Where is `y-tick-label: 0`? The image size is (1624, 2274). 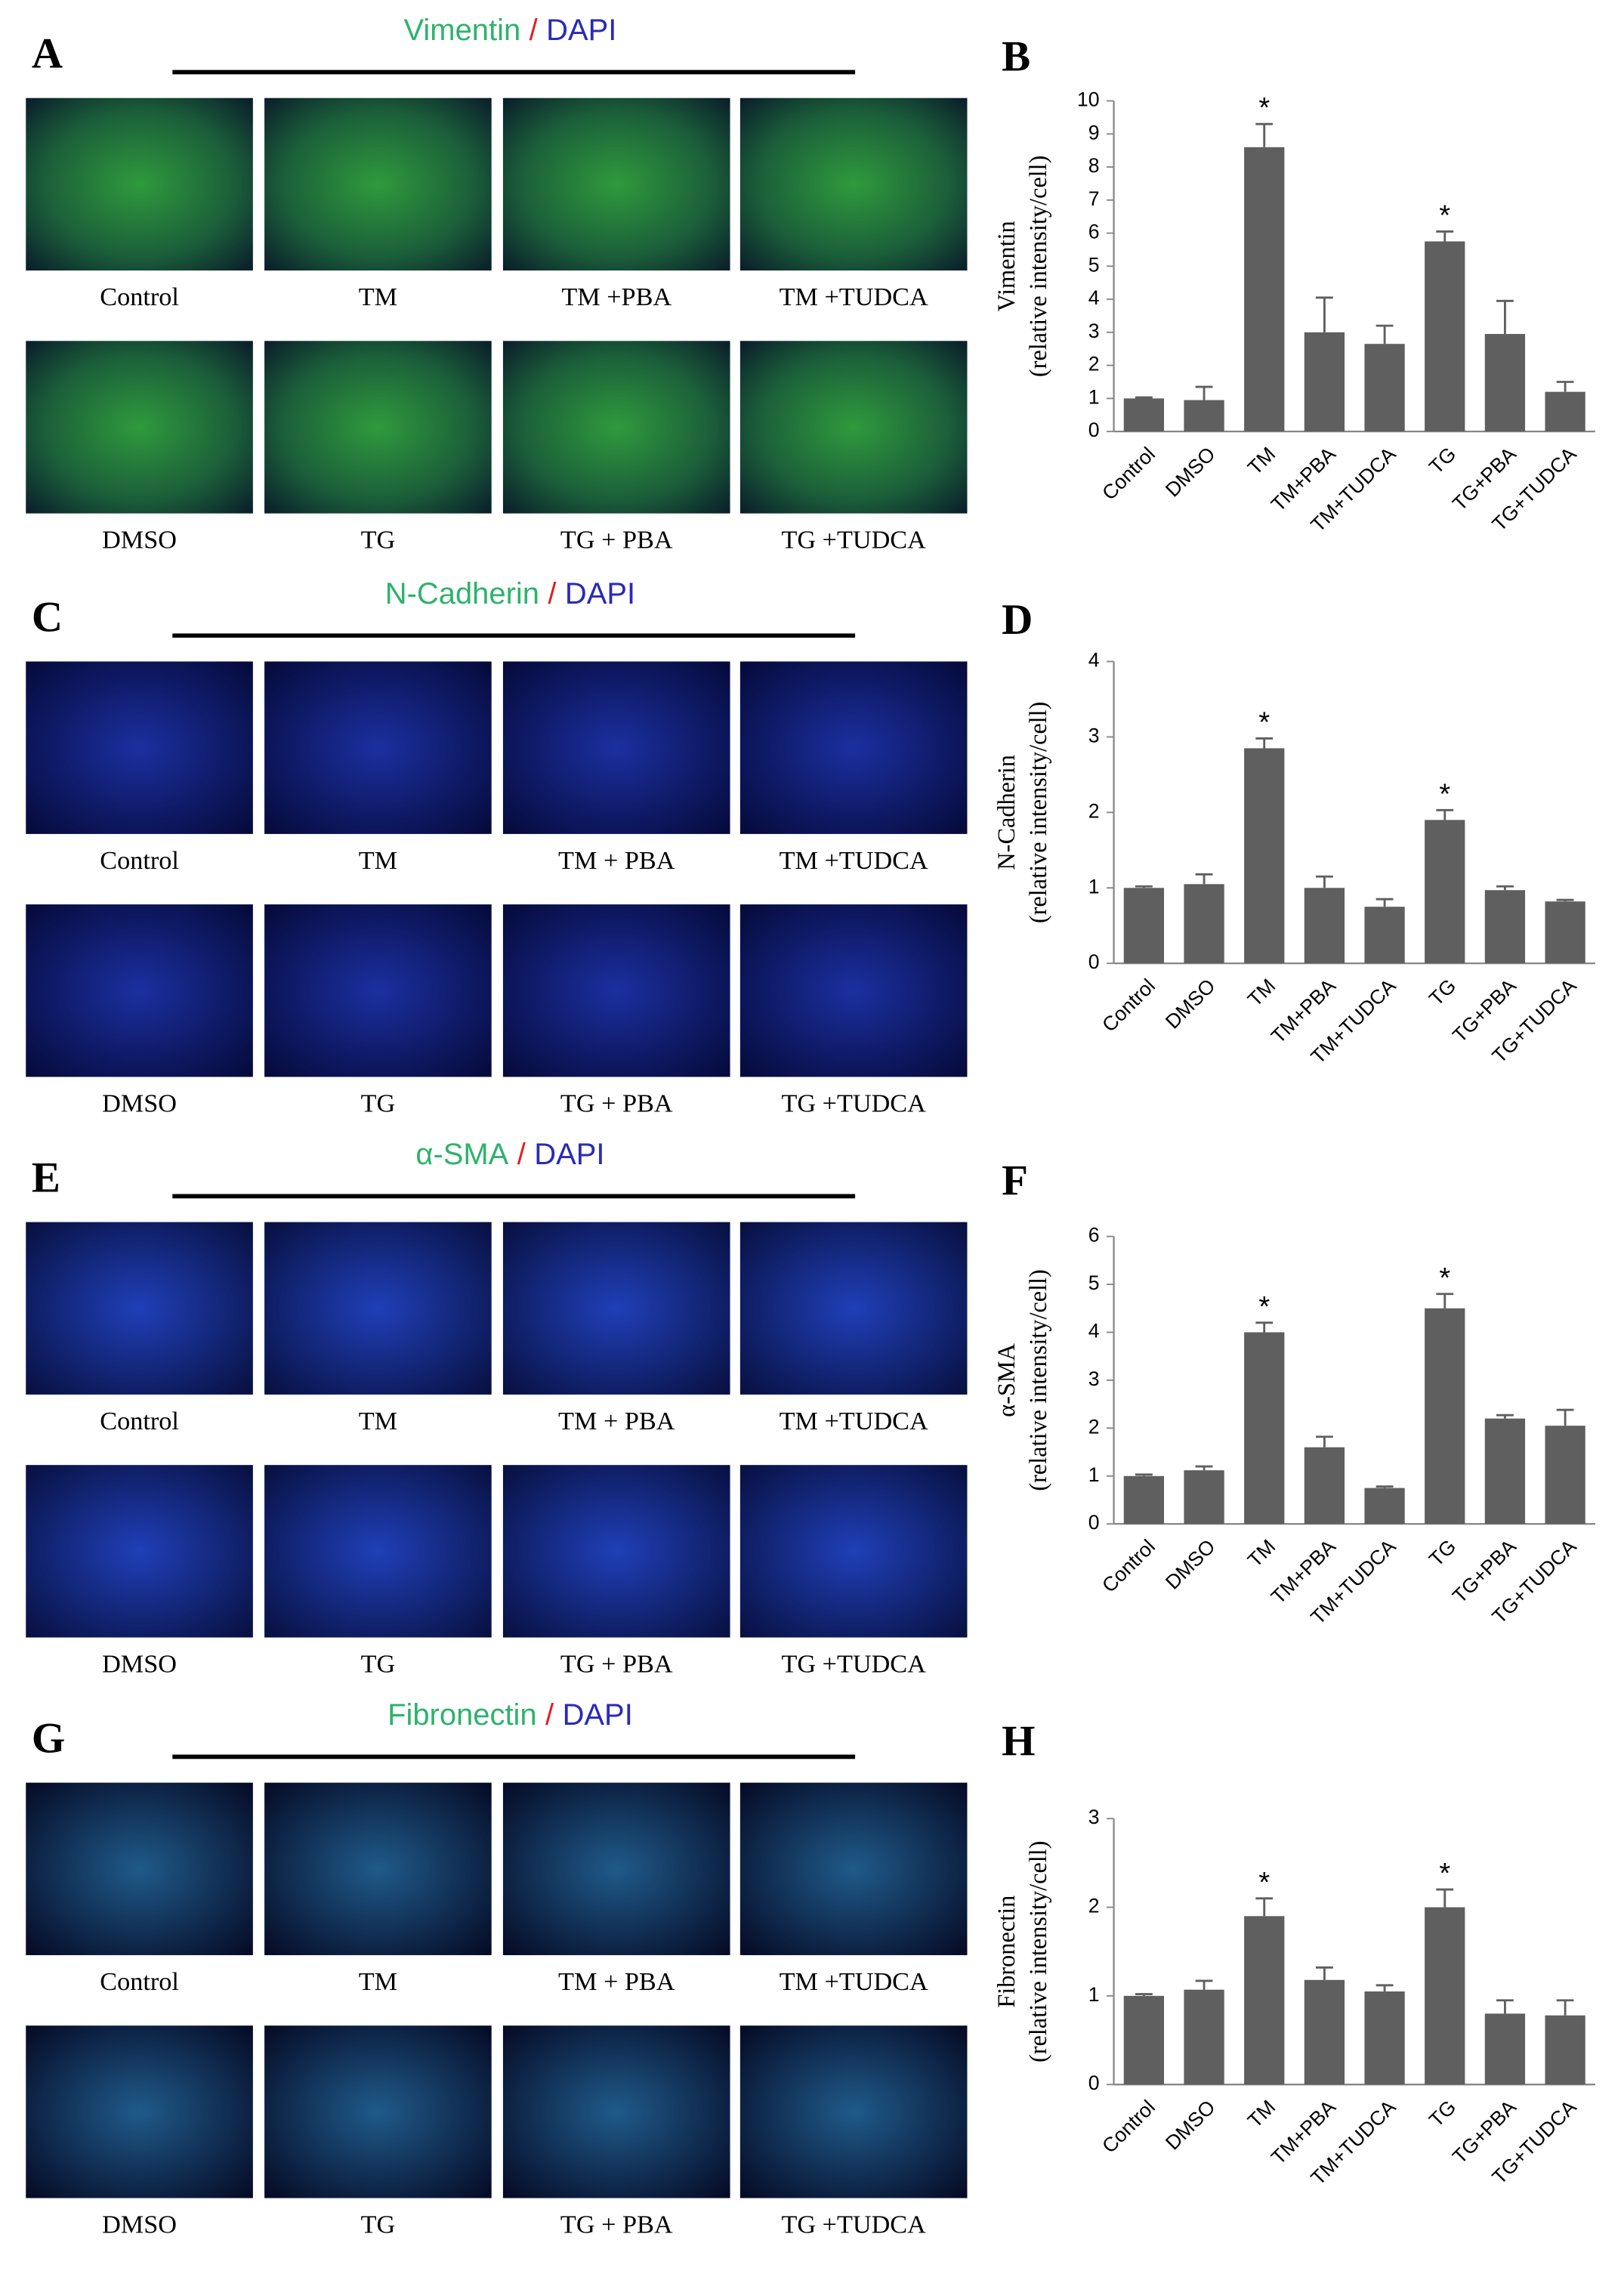 y-tick-label: 0 is located at coordinates (1094, 961).